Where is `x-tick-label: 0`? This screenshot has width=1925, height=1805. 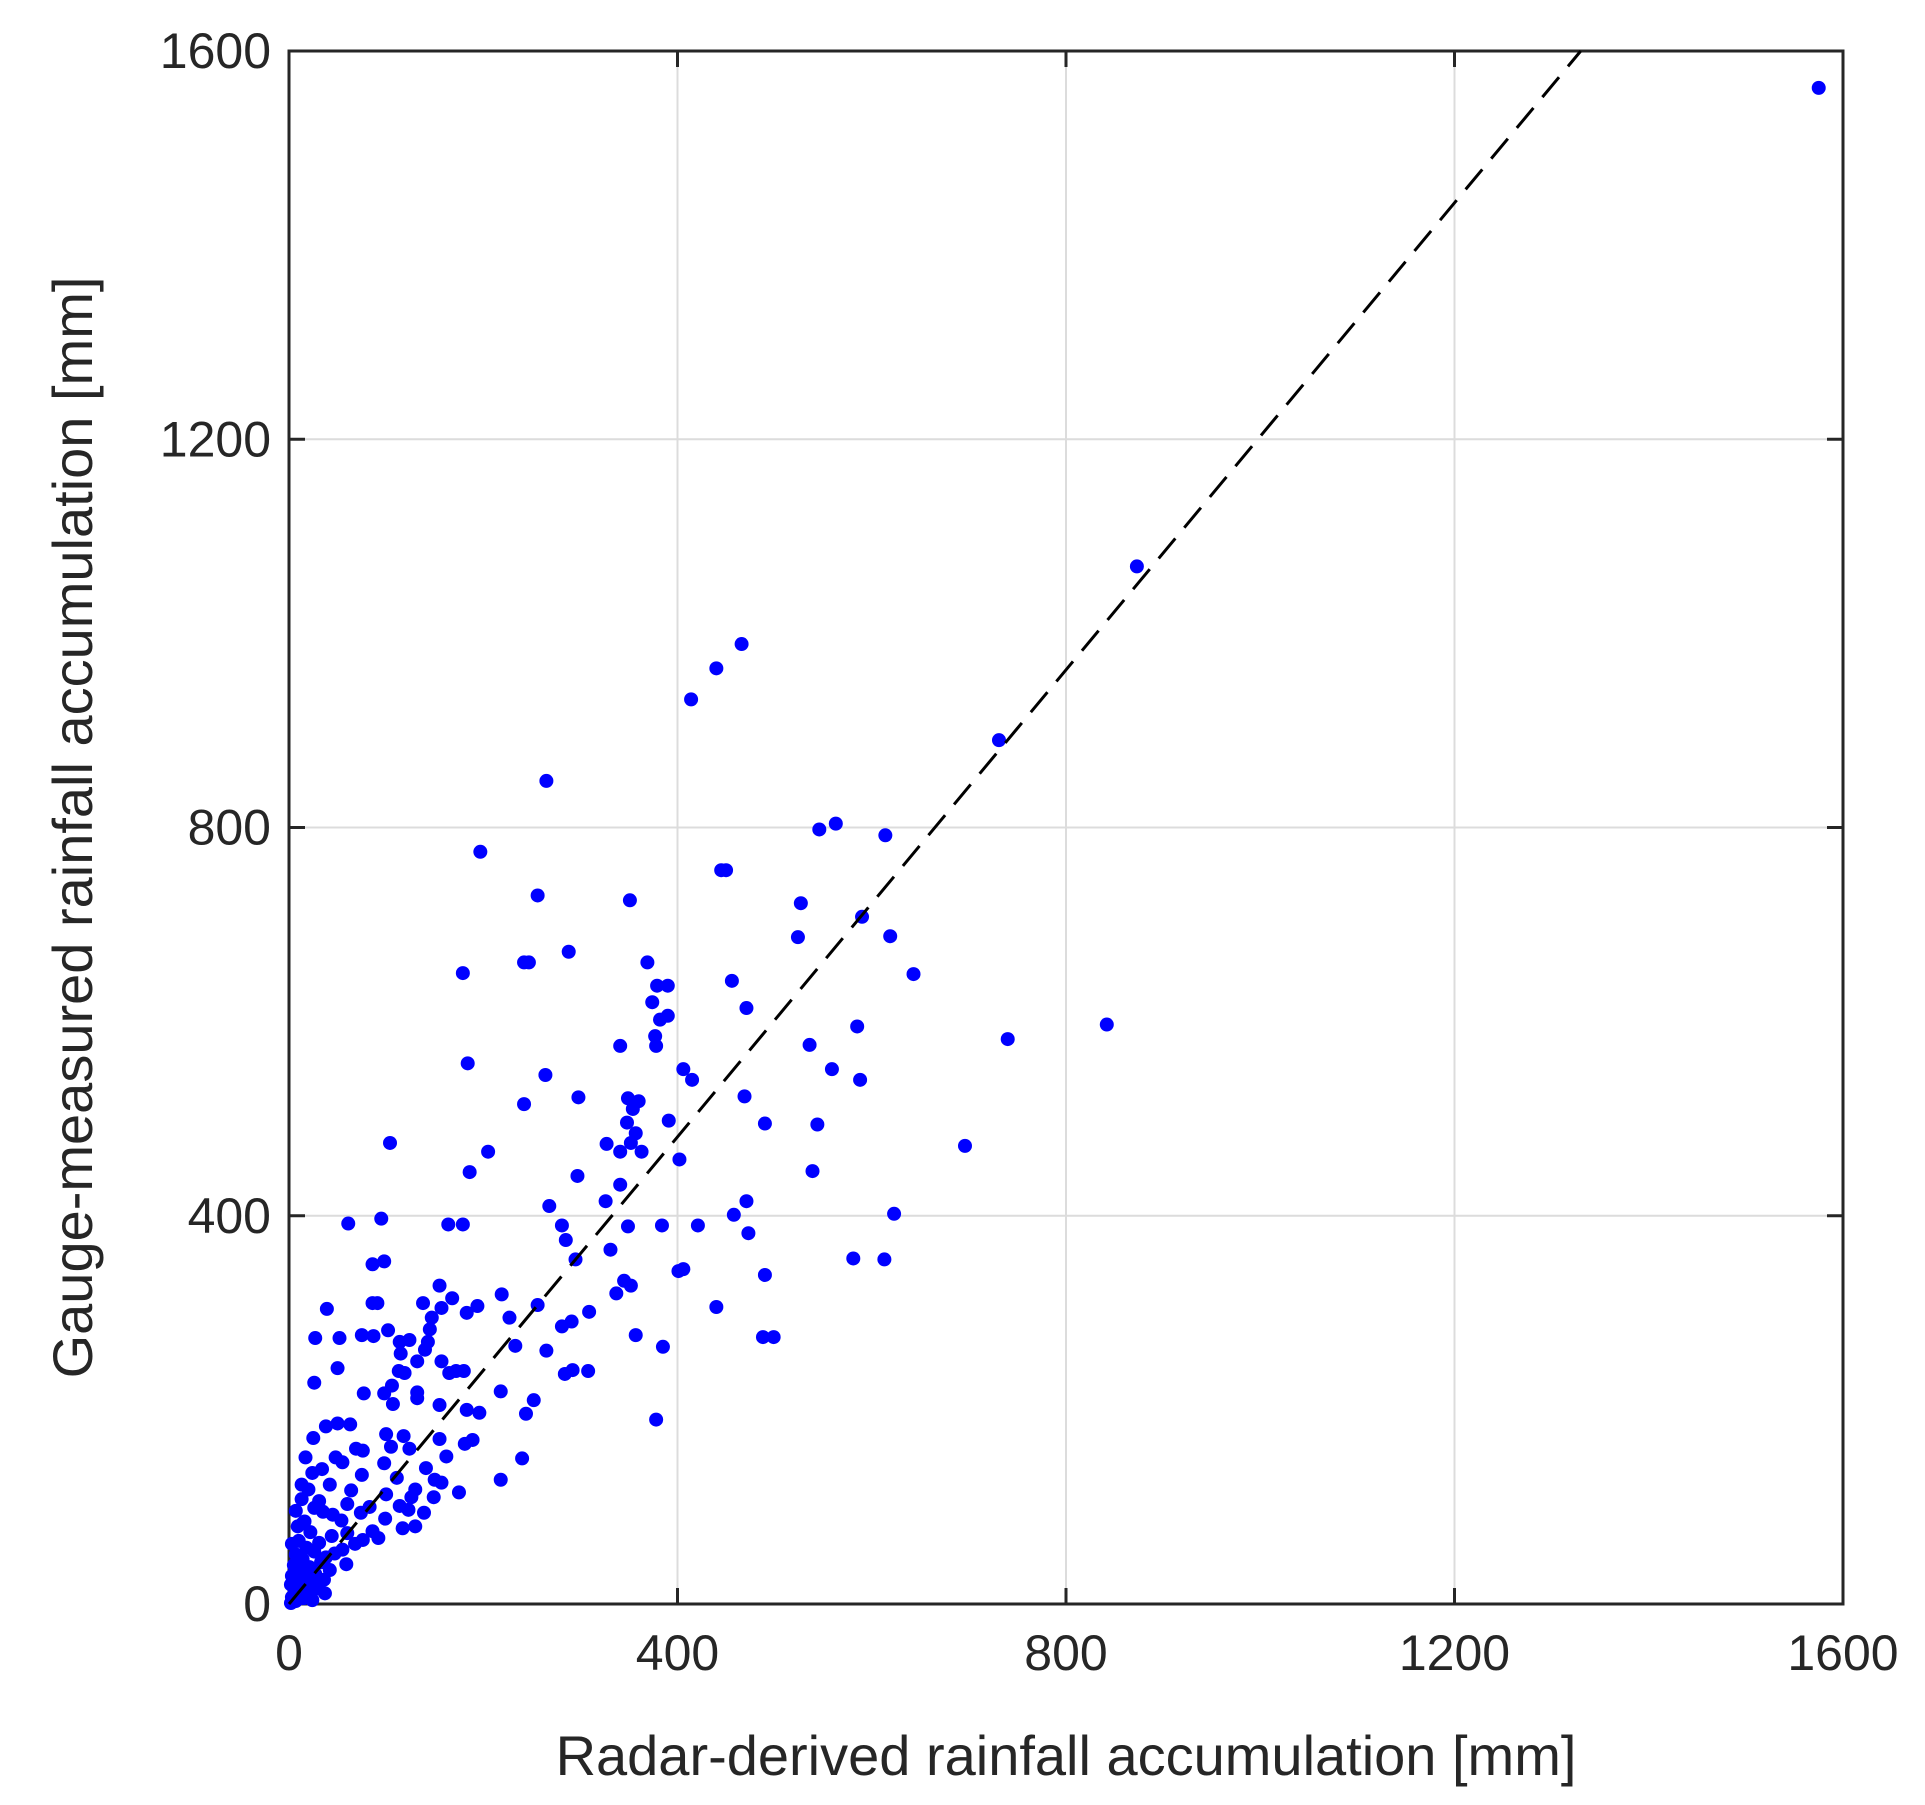 x-tick-label: 0 is located at coordinates (289, 1653).